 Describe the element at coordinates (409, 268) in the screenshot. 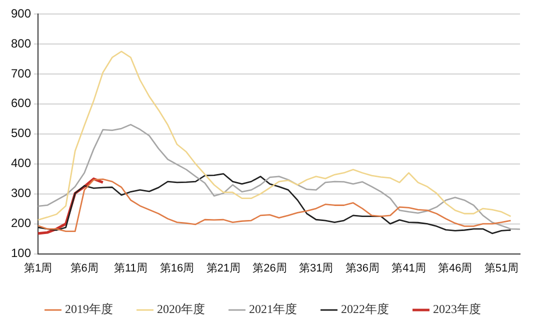

I see `x-tick-label: 第41周` at that location.